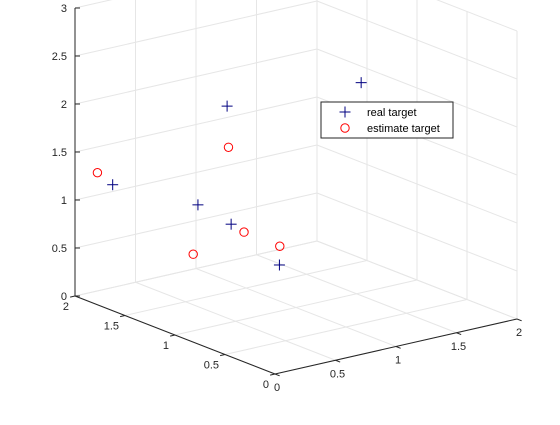 The height and width of the screenshot is (425, 560). Describe the element at coordinates (64, 105) in the screenshot. I see `z-tick-label: 2` at that location.